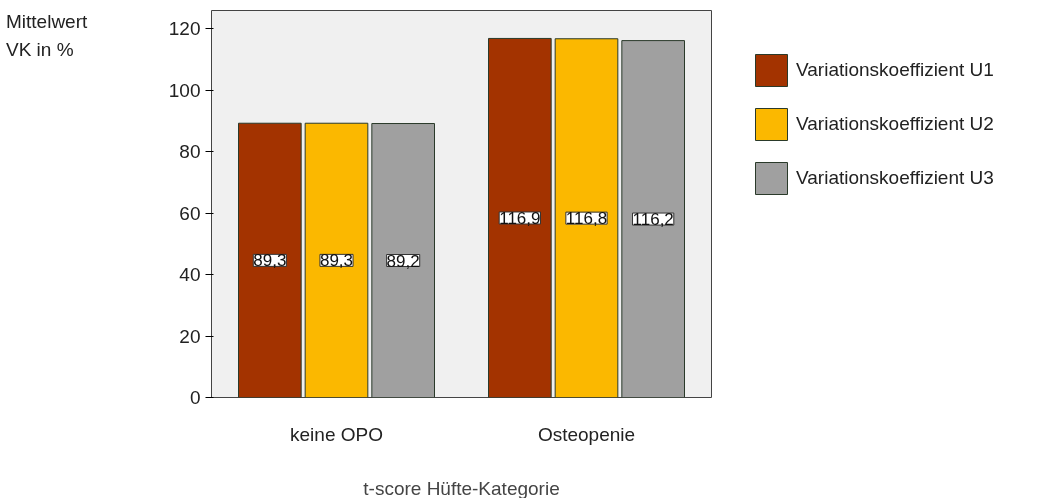 This screenshot has height=498, width=1058. Describe the element at coordinates (195, 397) in the screenshot. I see `y-tick-label: 0` at that location.